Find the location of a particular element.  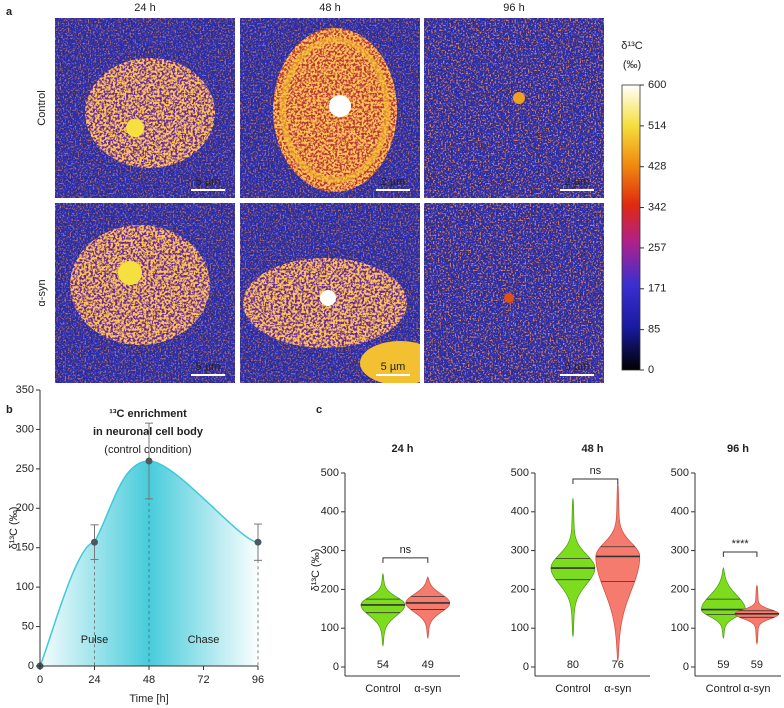

count-label: 80 is located at coordinates (573, 665).